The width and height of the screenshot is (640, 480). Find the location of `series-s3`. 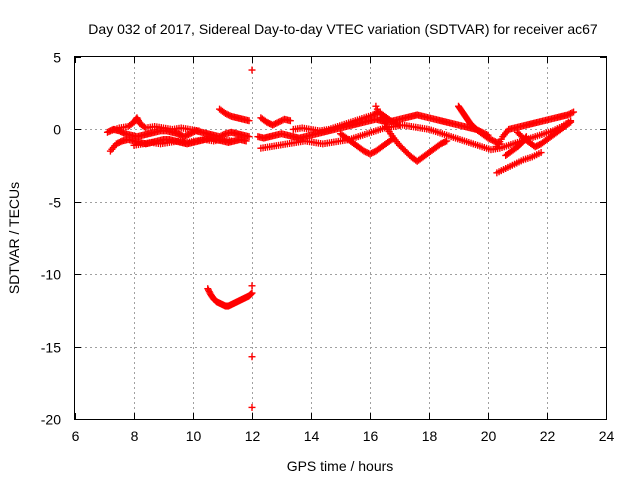

series-s3 is located at coordinates (154, 124).